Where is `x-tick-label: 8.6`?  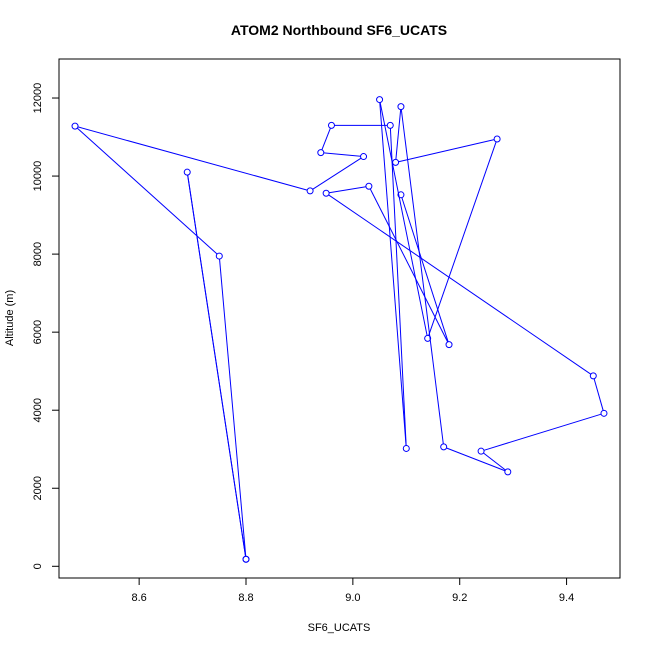
x-tick-label: 8.6 is located at coordinates (138, 598).